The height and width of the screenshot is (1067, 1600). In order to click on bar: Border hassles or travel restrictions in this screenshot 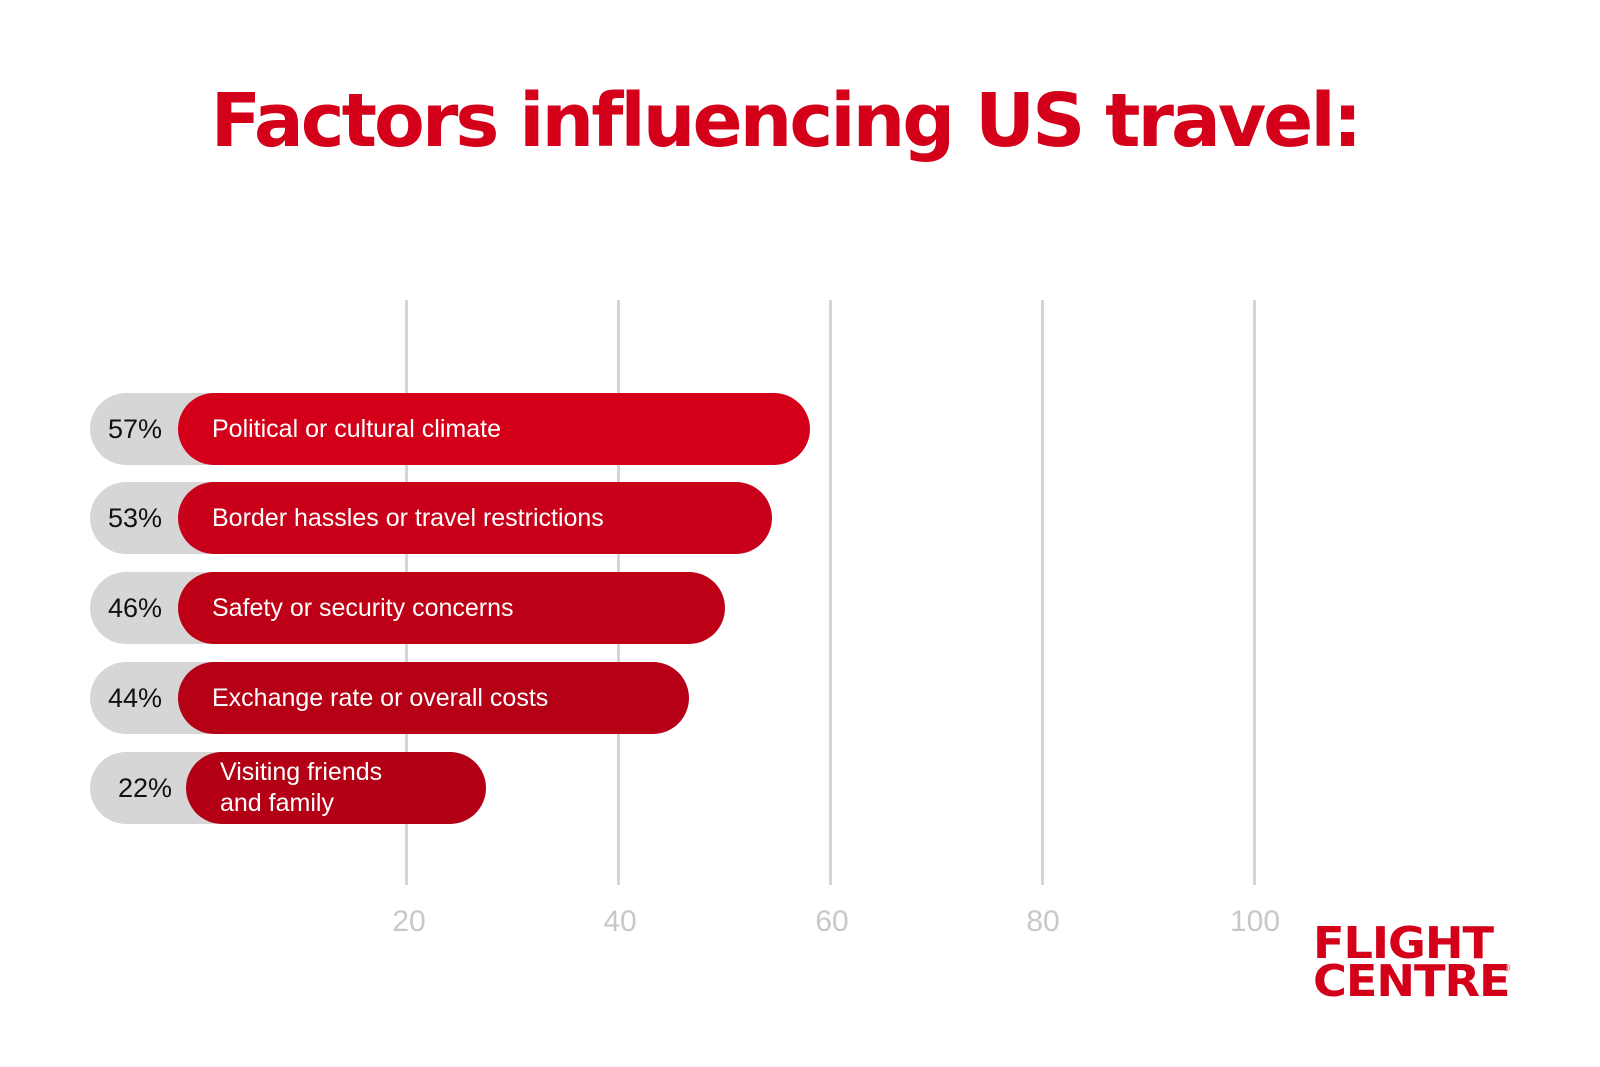, I will do `click(475, 518)`.